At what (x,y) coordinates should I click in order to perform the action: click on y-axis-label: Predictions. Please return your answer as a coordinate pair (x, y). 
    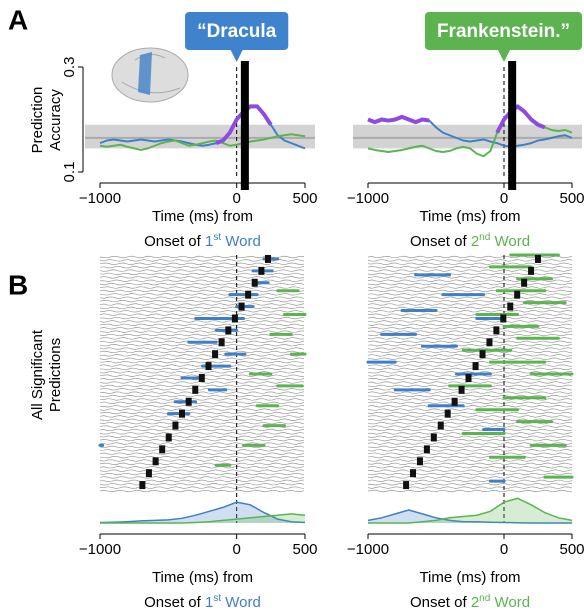
    Looking at the image, I should click on (55, 375).